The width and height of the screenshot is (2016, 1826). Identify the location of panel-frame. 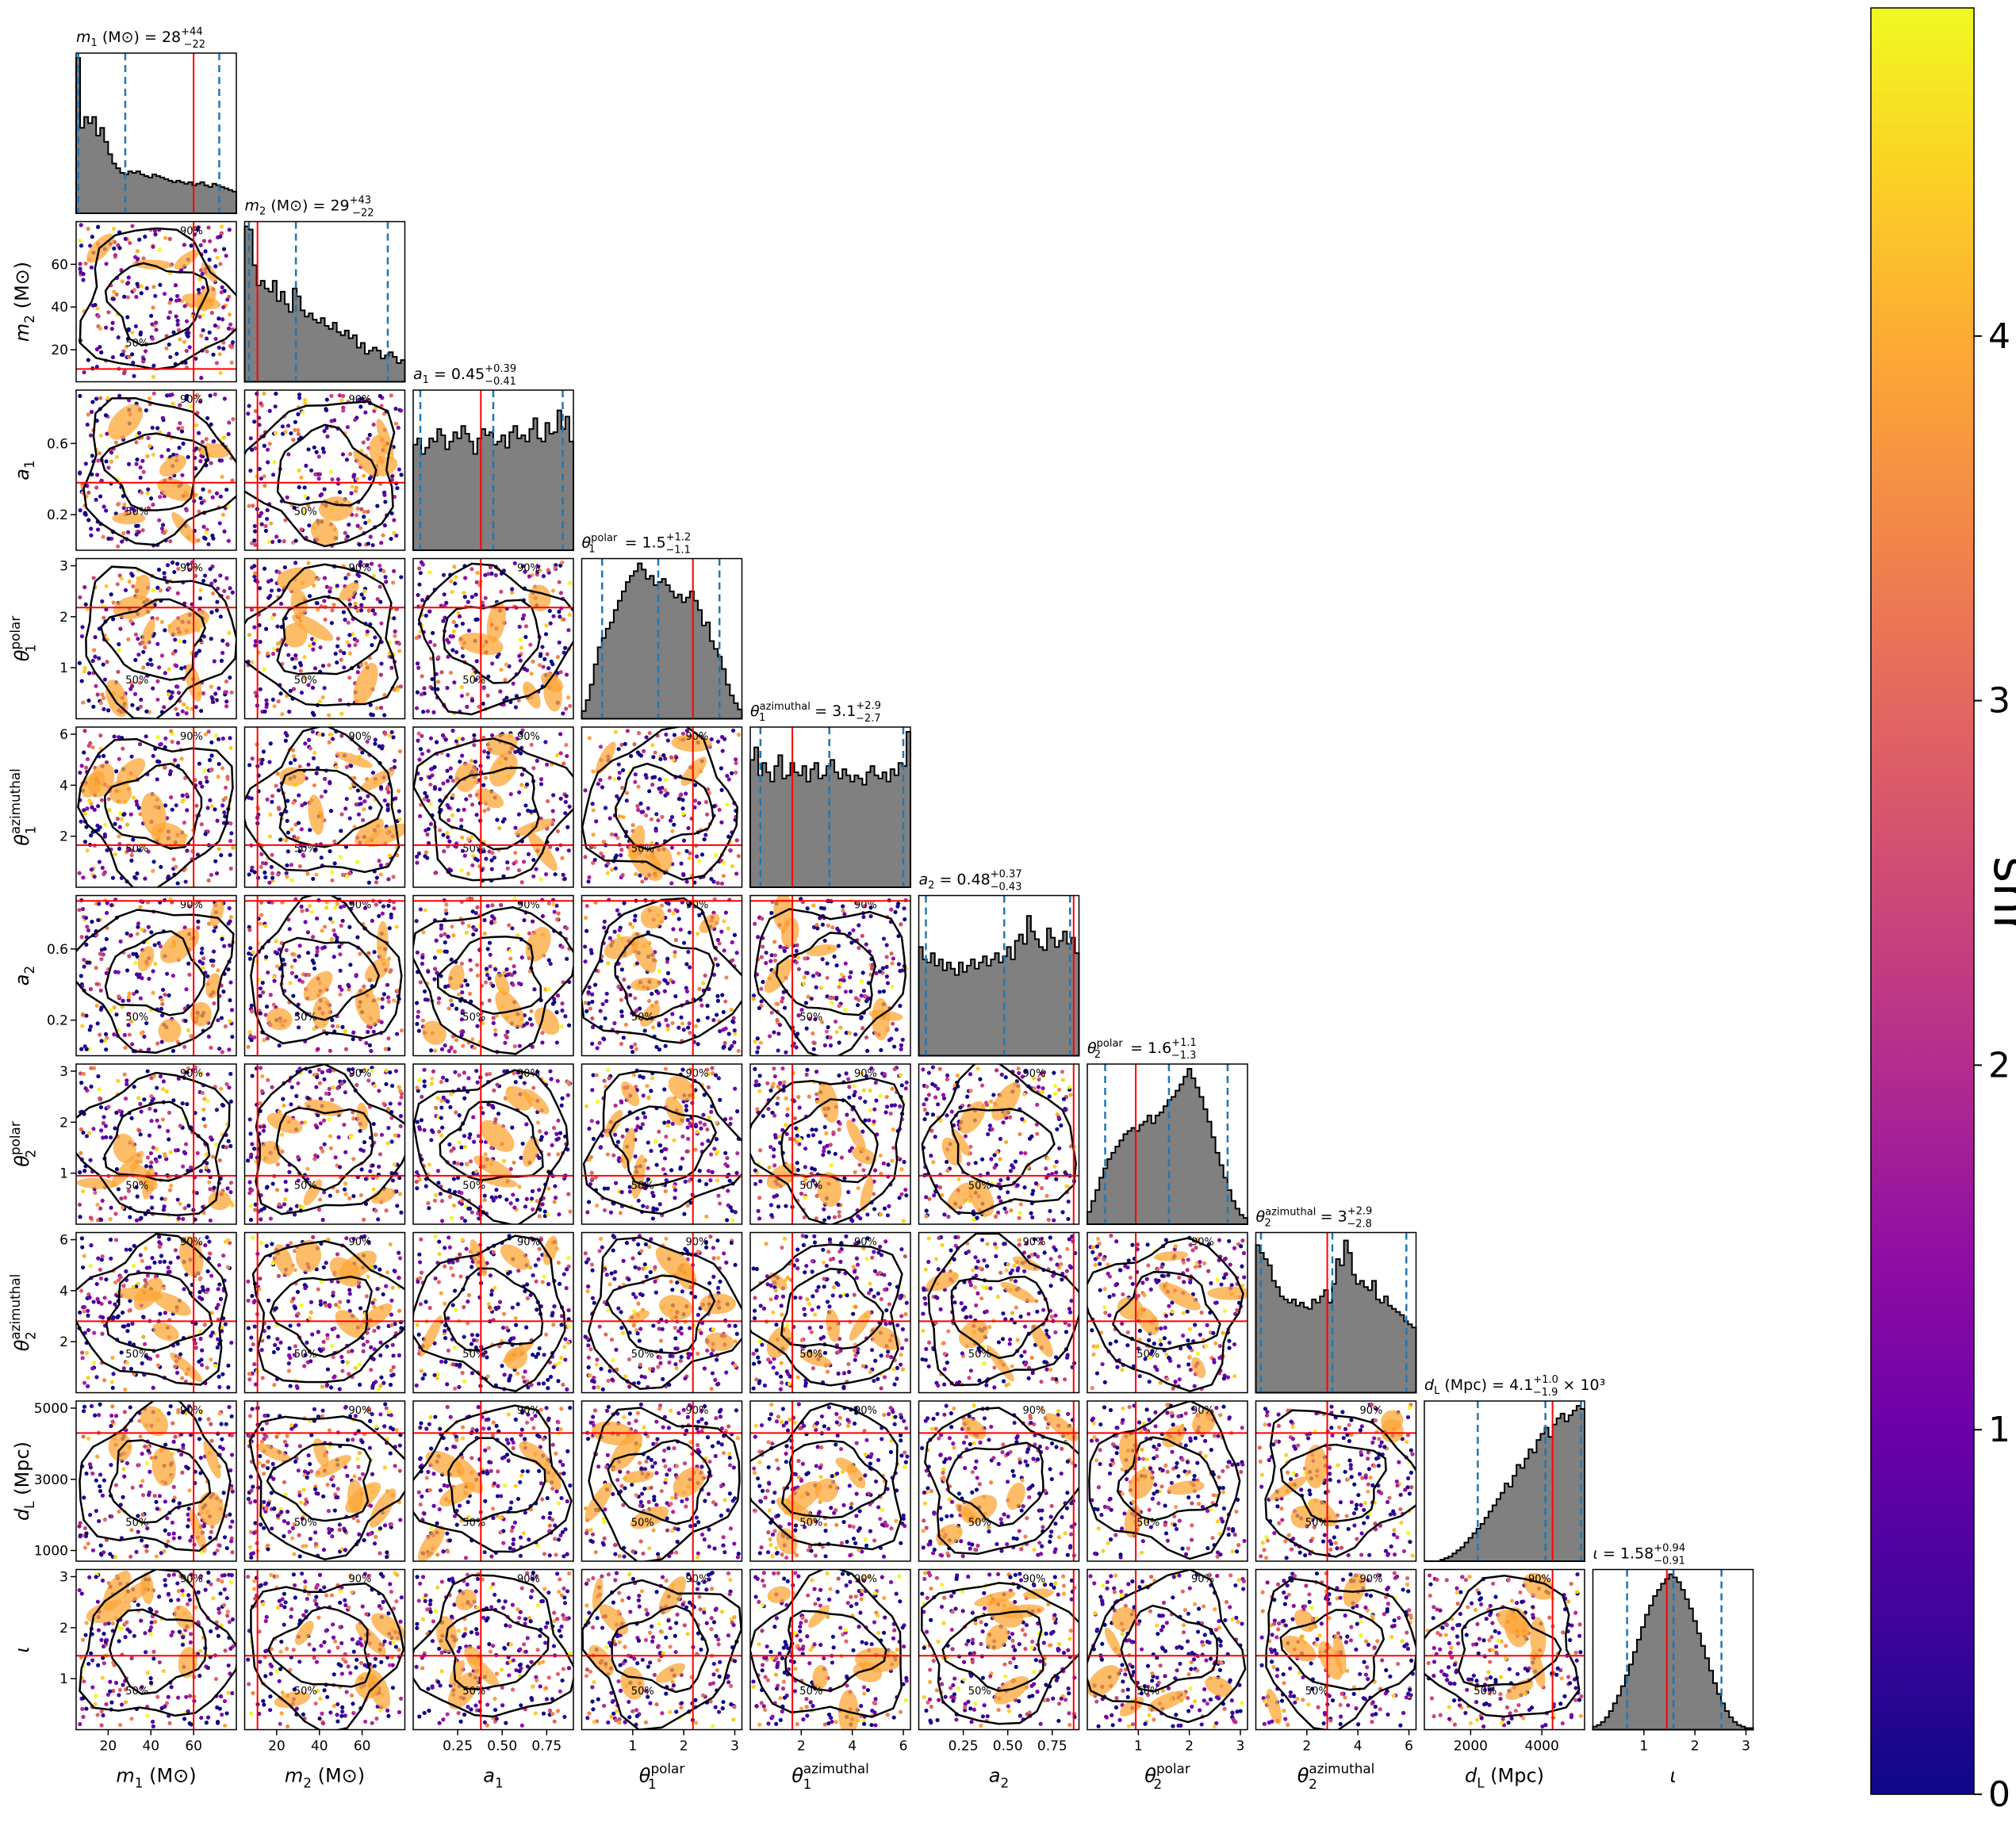
(156, 638).